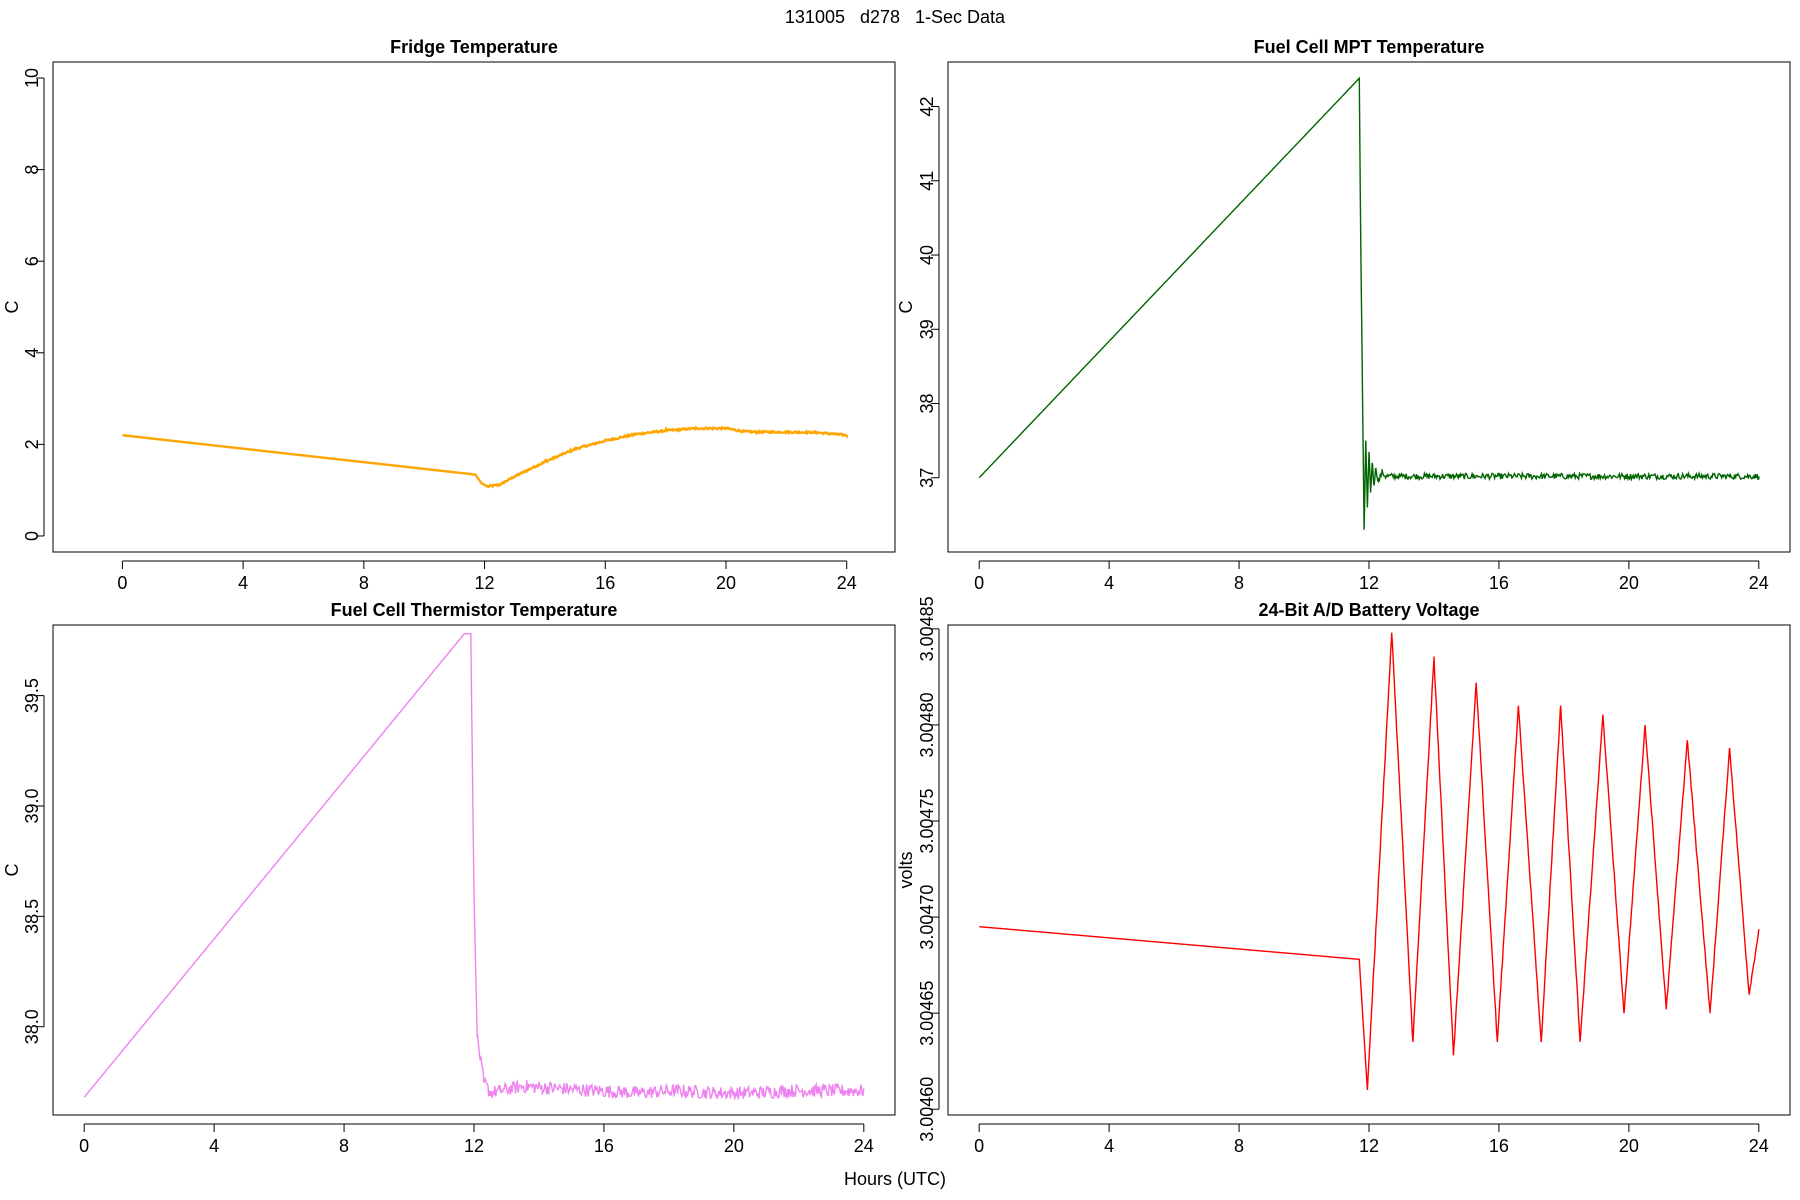  What do you see at coordinates (32, 261) in the screenshot?
I see `y-tick-label: 6` at bounding box center [32, 261].